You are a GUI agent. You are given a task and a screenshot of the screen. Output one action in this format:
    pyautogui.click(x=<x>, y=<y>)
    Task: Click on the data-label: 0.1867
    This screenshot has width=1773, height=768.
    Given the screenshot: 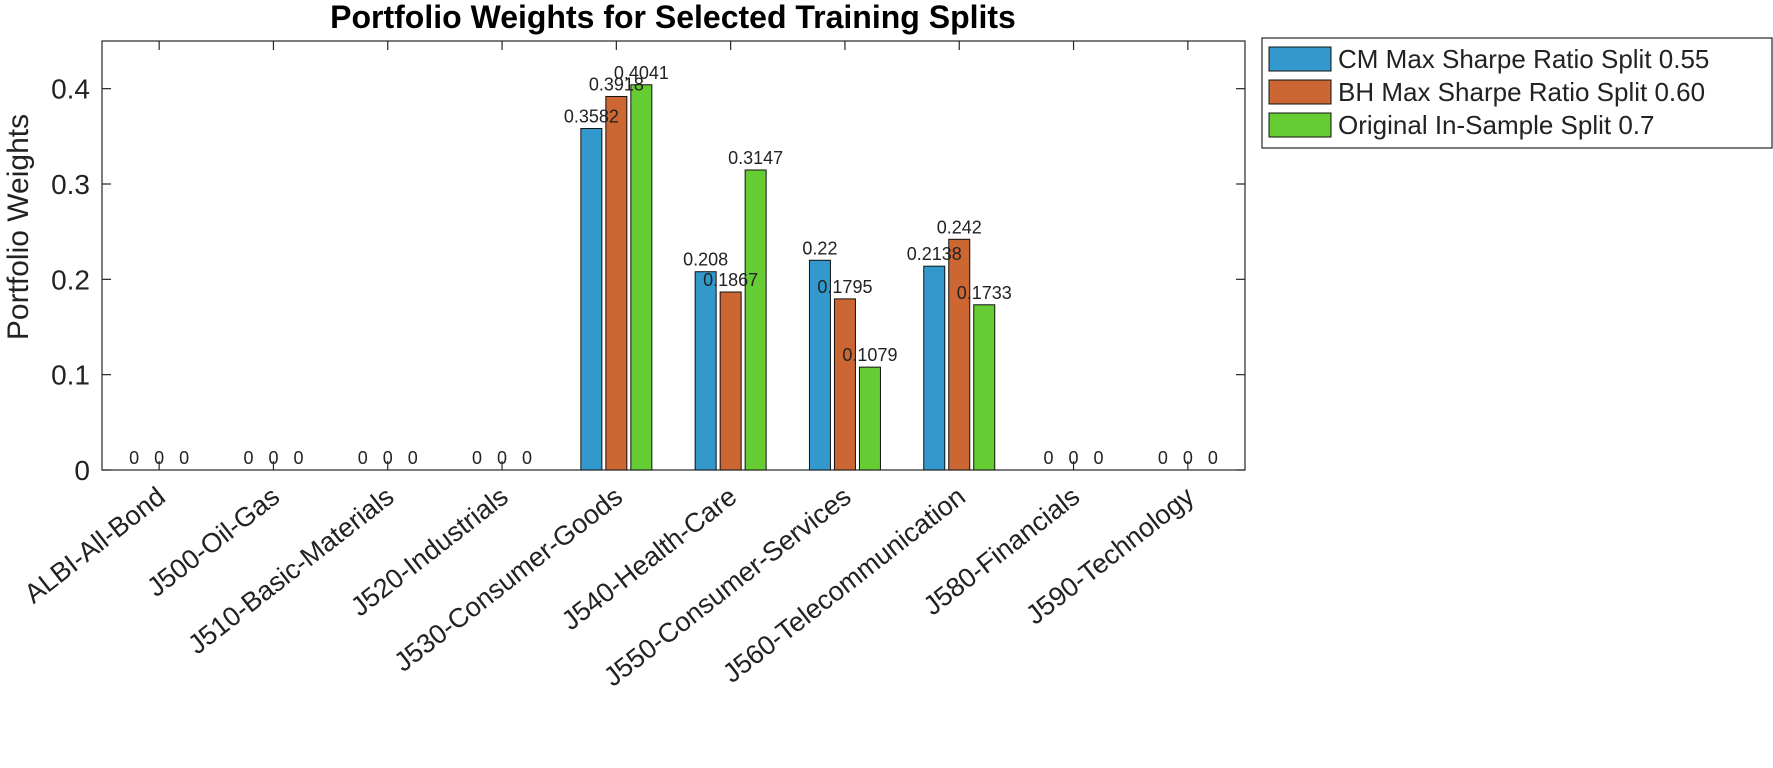 What is the action you would take?
    pyautogui.click(x=730, y=280)
    